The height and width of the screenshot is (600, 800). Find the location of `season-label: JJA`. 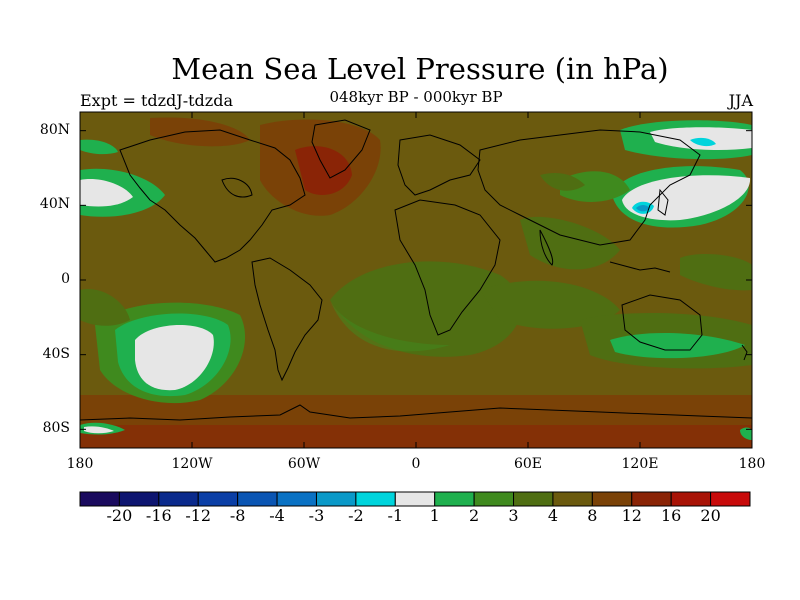

season-label: JJA is located at coordinates (740, 100).